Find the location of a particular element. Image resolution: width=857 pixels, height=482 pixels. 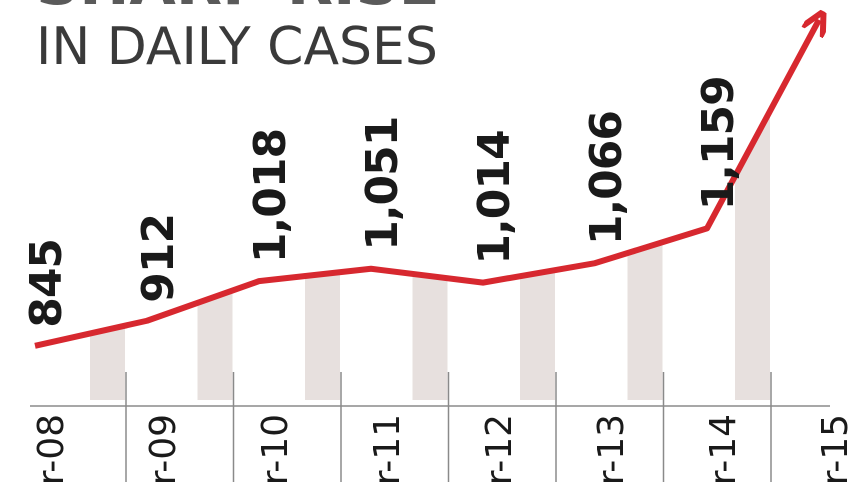

chart-title: SHARP RISE is located at coordinates (238, 9).